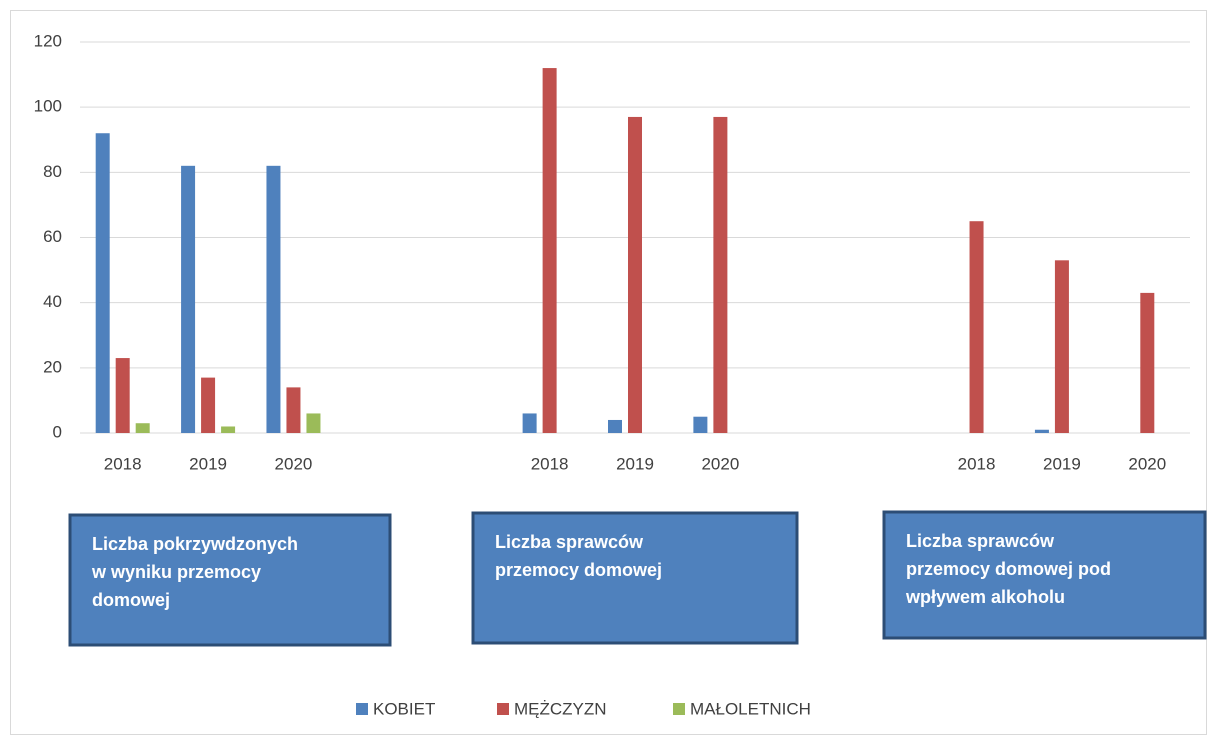 Image resolution: width=1217 pixels, height=743 pixels. Describe the element at coordinates (57, 431) in the screenshot. I see `y-tick-label: 0` at that location.